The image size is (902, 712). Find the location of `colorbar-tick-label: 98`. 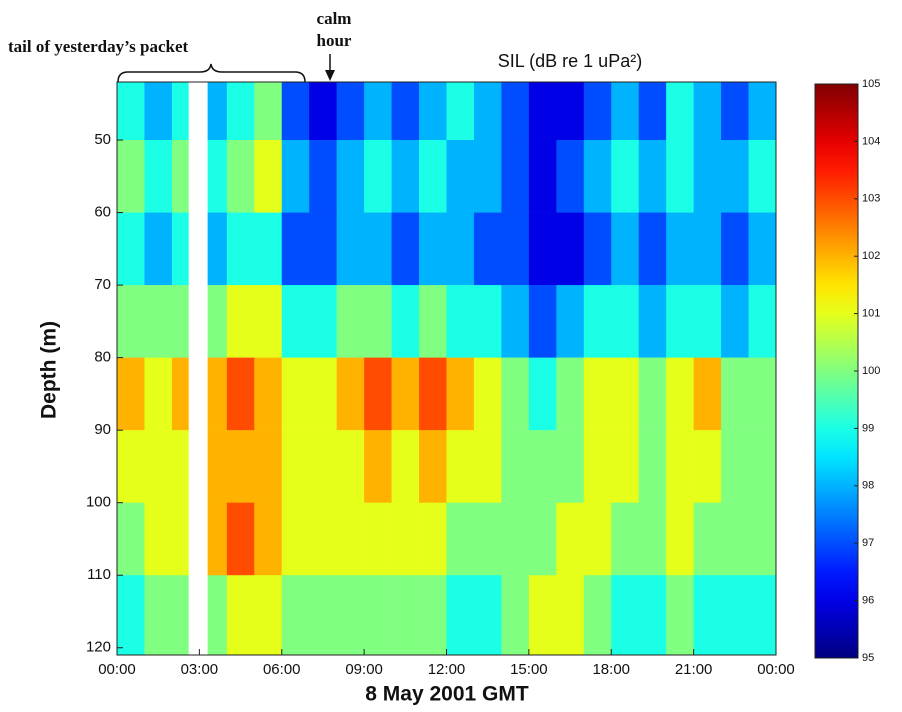

colorbar-tick-label: 98 is located at coordinates (868, 486).